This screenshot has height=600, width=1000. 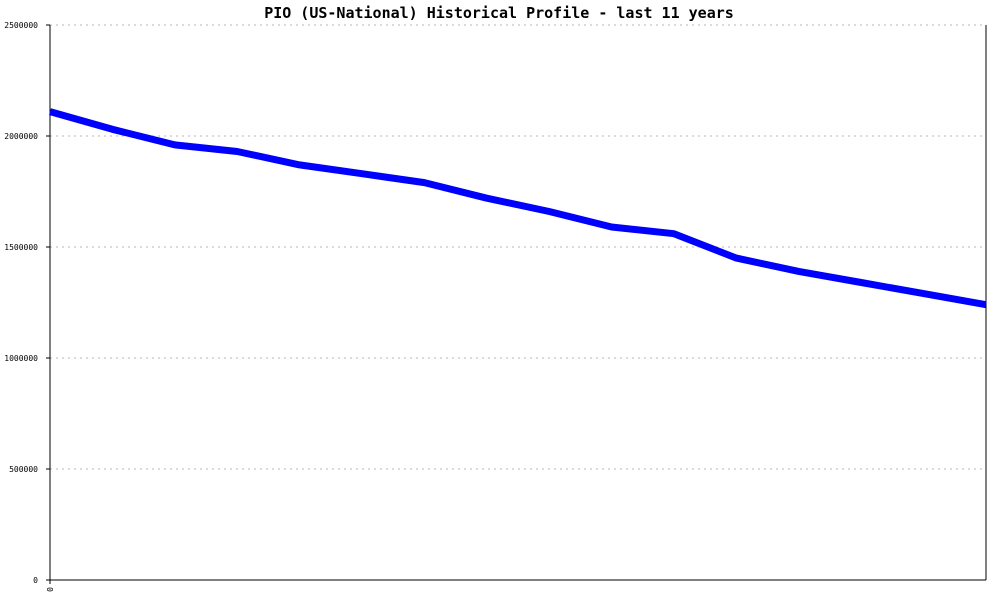 What do you see at coordinates (50, 586) in the screenshot?
I see `x-axis-ticks: 0` at bounding box center [50, 586].